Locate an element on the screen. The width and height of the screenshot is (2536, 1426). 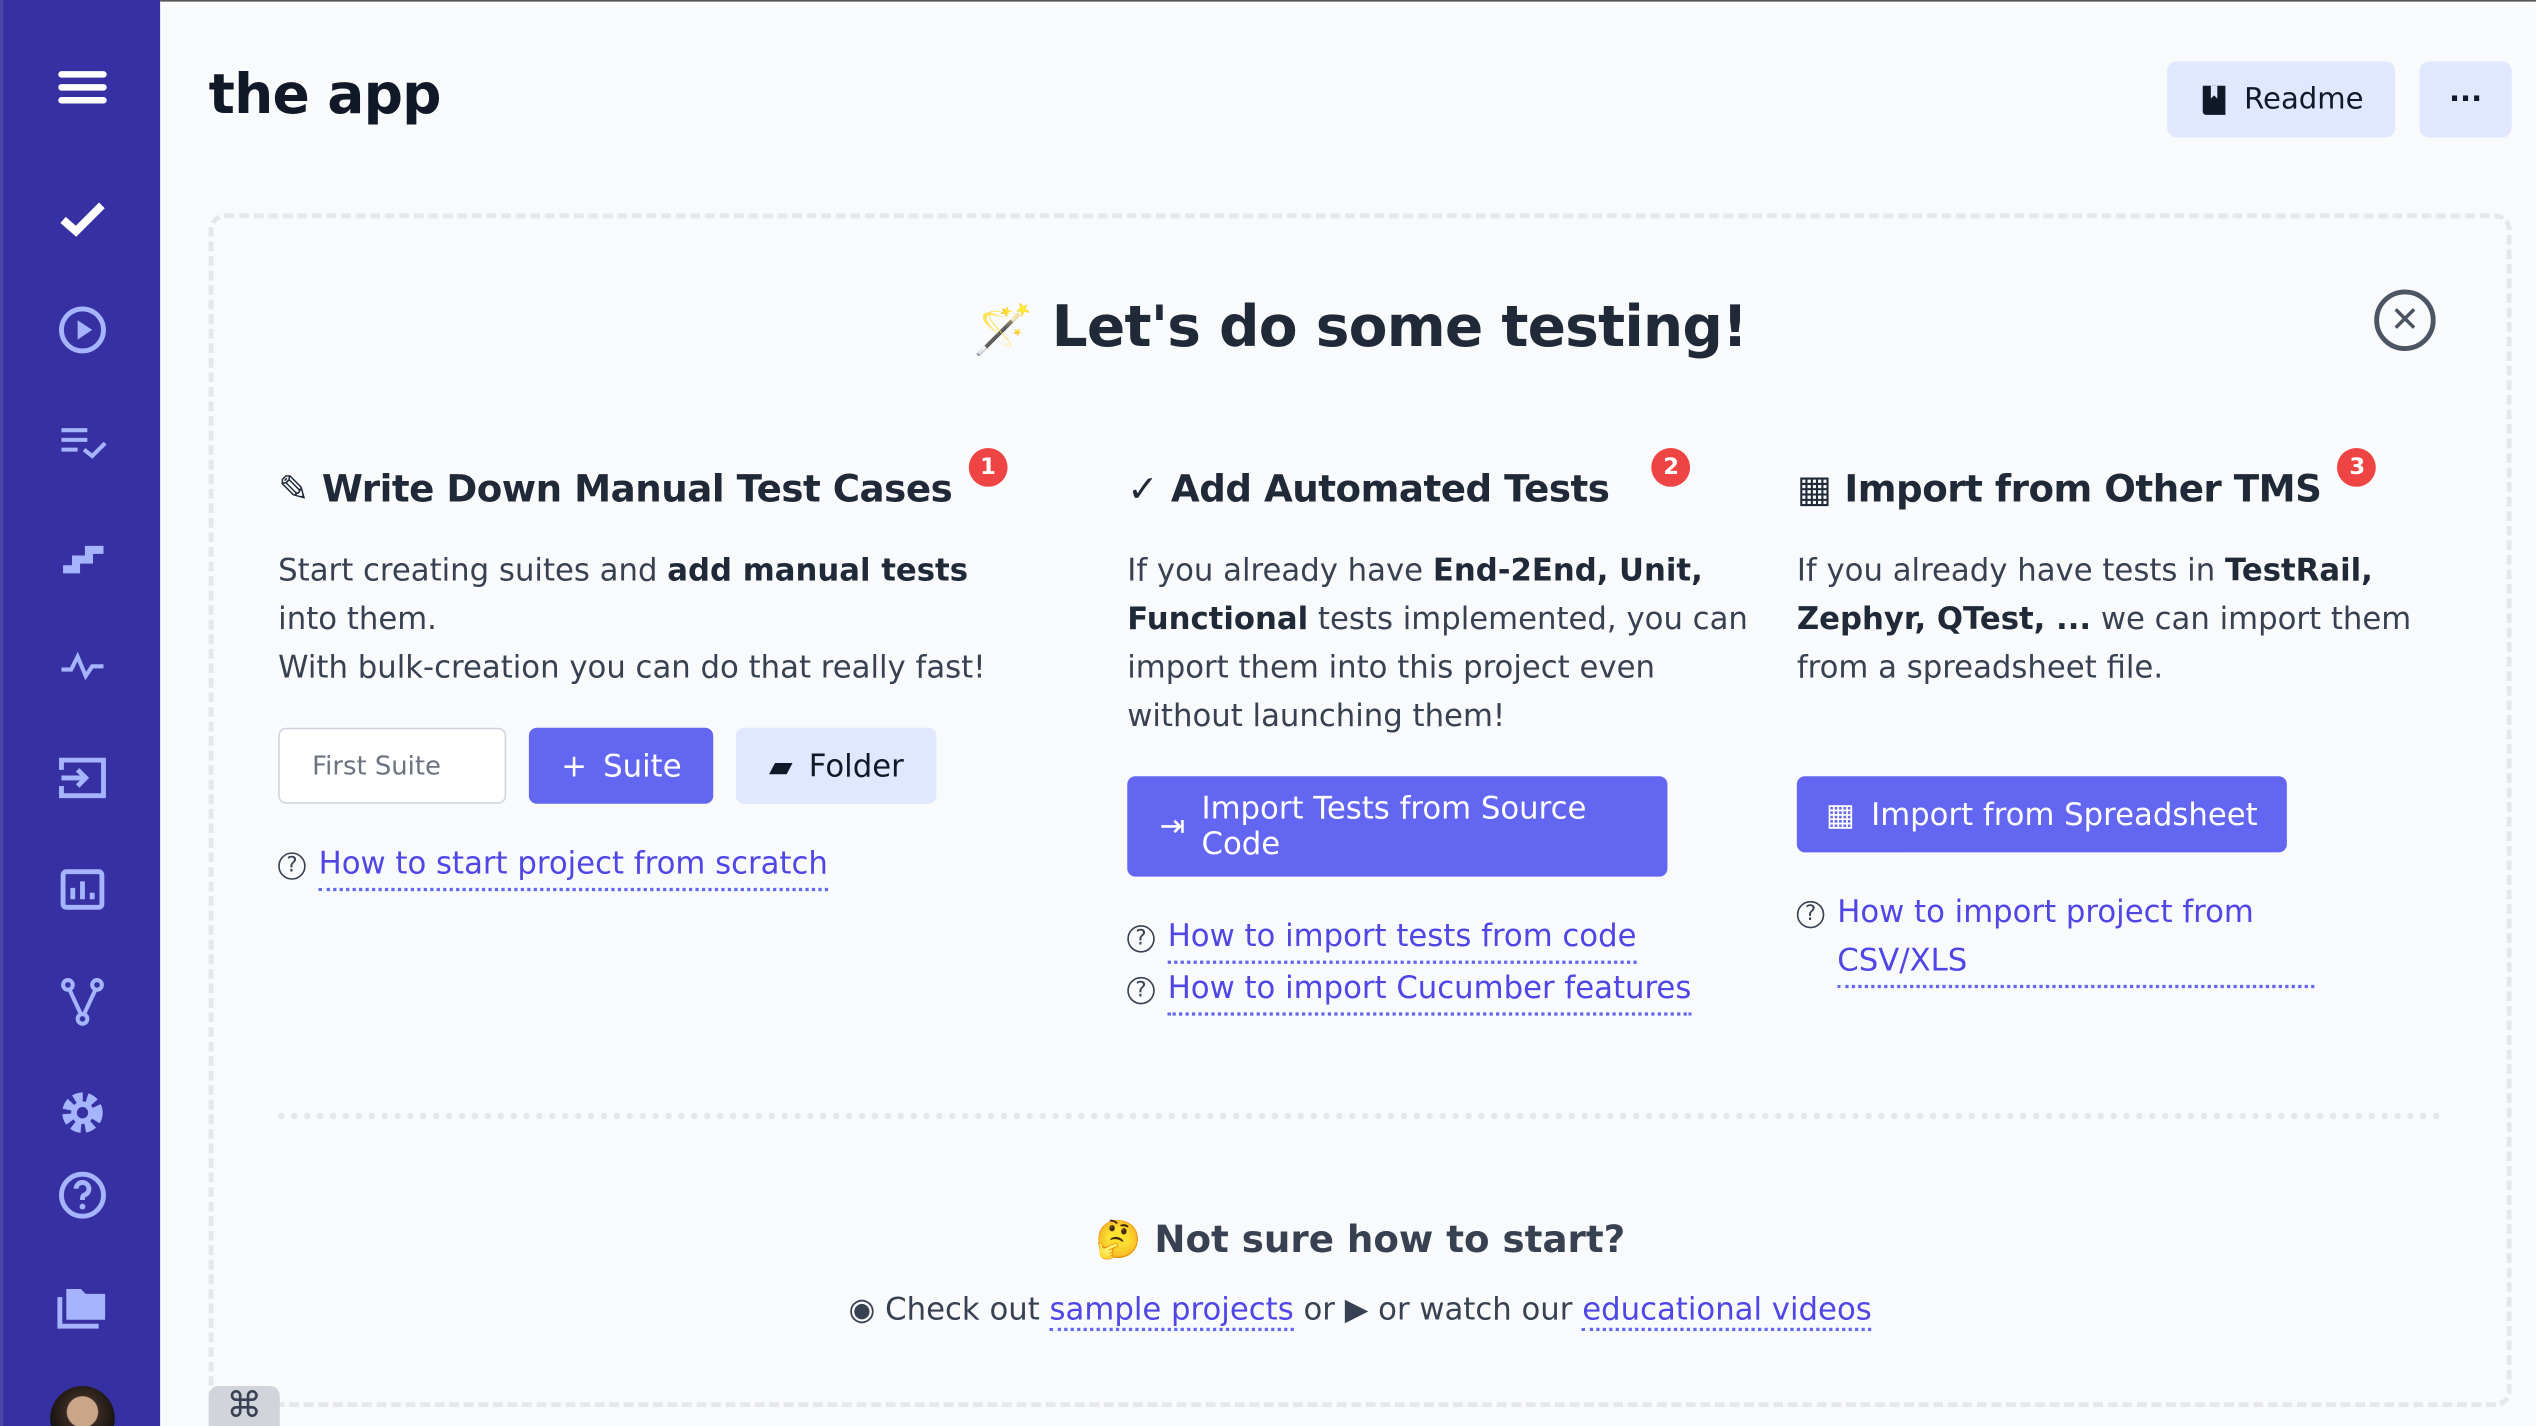
folder-plus-icon: ▰ is located at coordinates (780, 766).